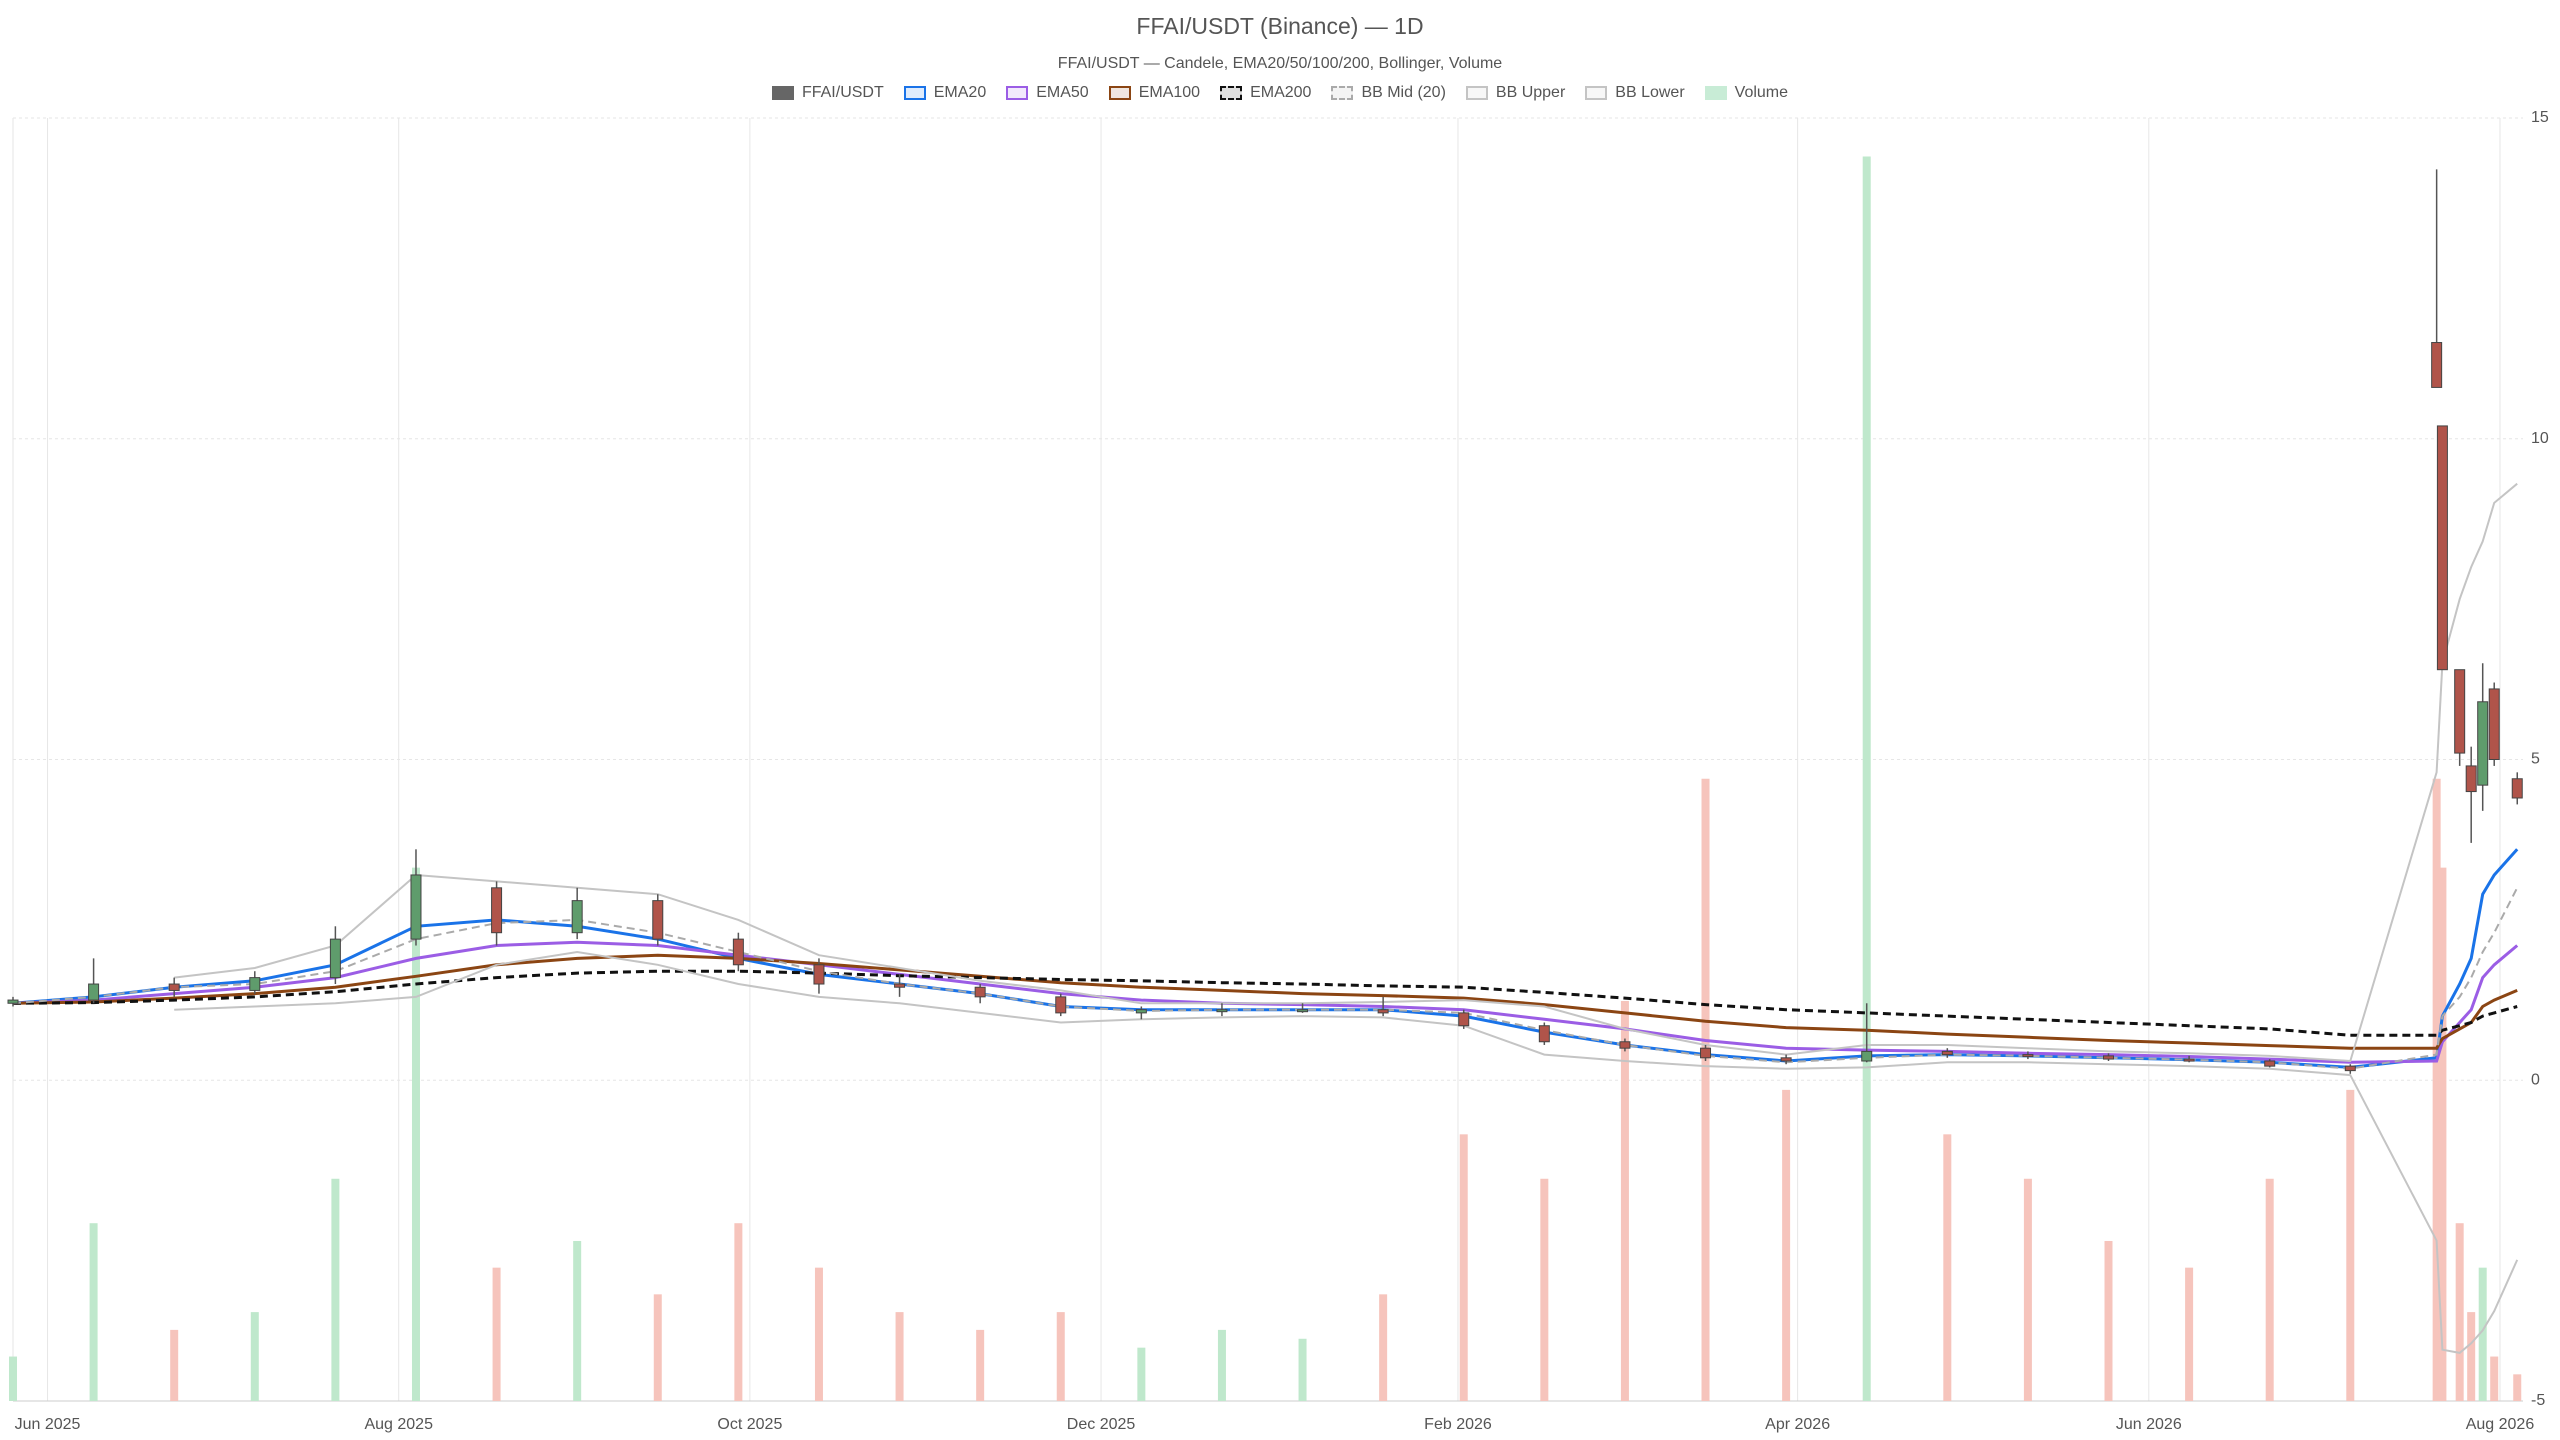  What do you see at coordinates (2500, 1424) in the screenshot?
I see `x-tick-label: Aug 2026` at bounding box center [2500, 1424].